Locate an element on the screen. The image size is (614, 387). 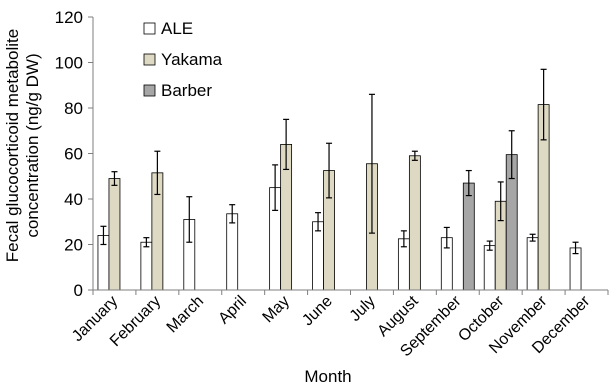
y-tick-label: 20 is located at coordinates (73, 245).